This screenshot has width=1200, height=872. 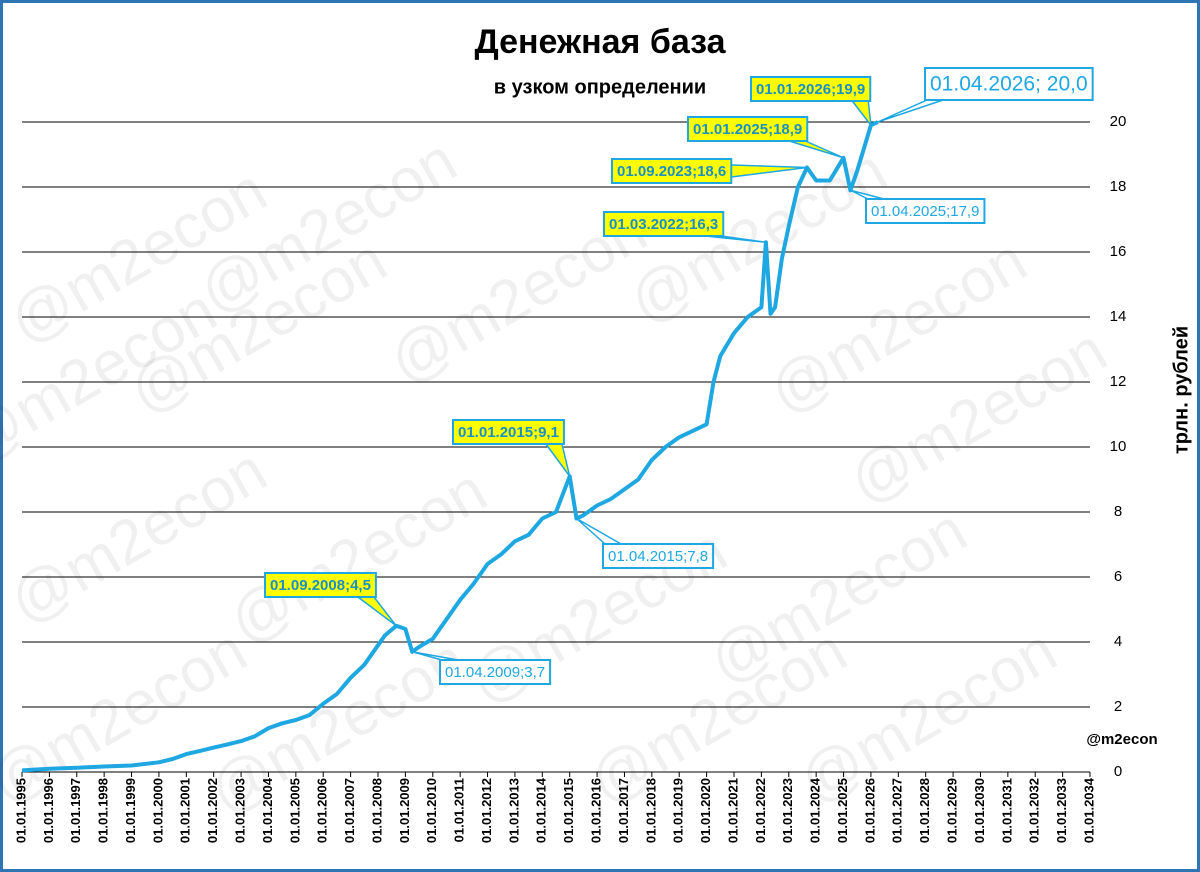 I want to click on x-tick-label: 01.01.1997, so click(x=75, y=810).